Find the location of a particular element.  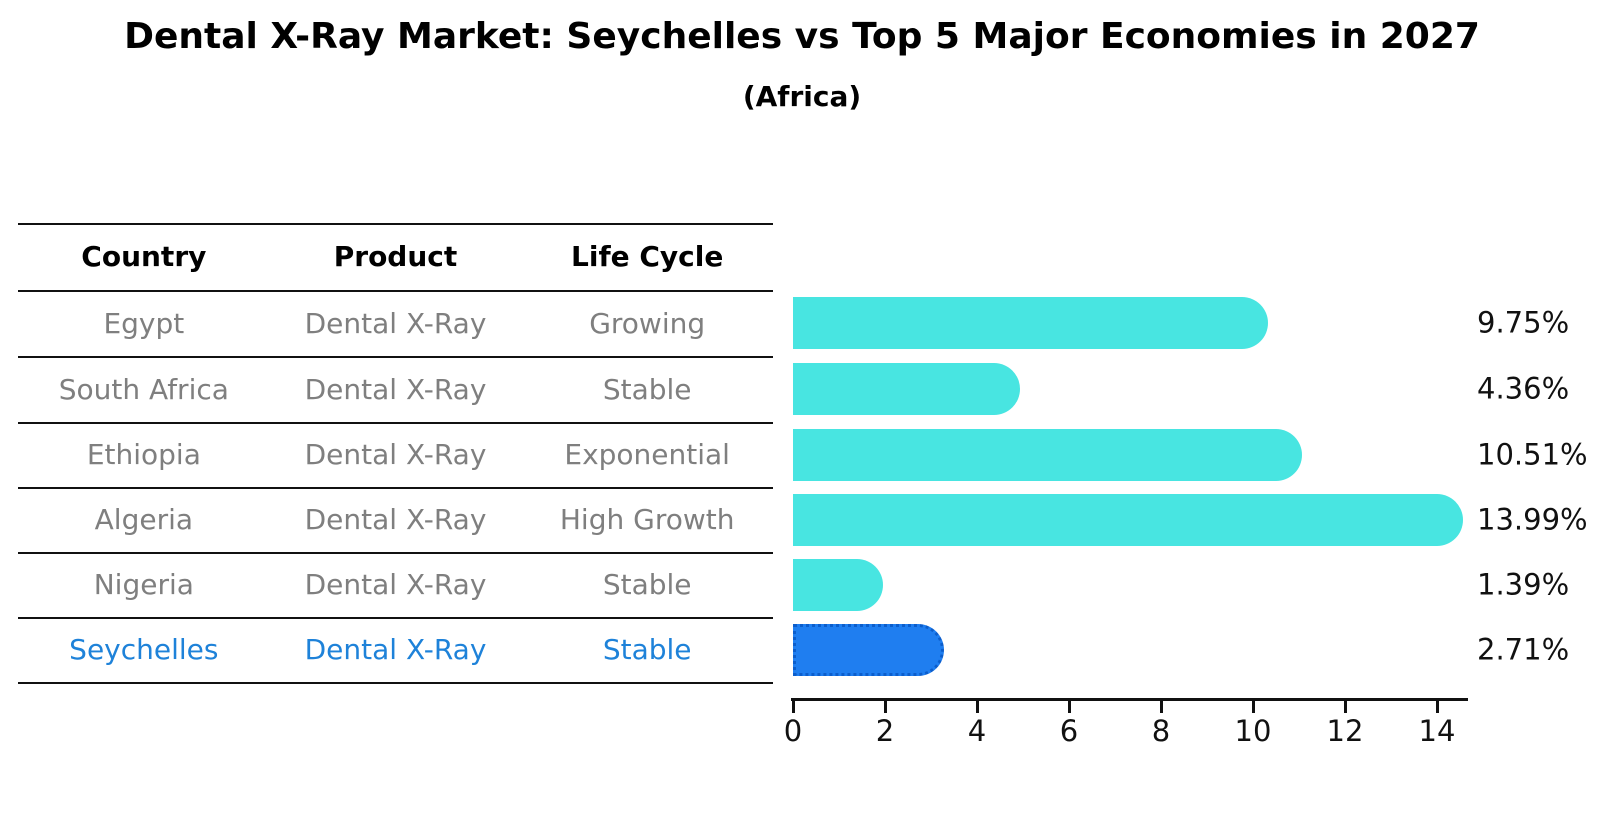

x-axis-tick-label: 14 is located at coordinates (1437, 731).